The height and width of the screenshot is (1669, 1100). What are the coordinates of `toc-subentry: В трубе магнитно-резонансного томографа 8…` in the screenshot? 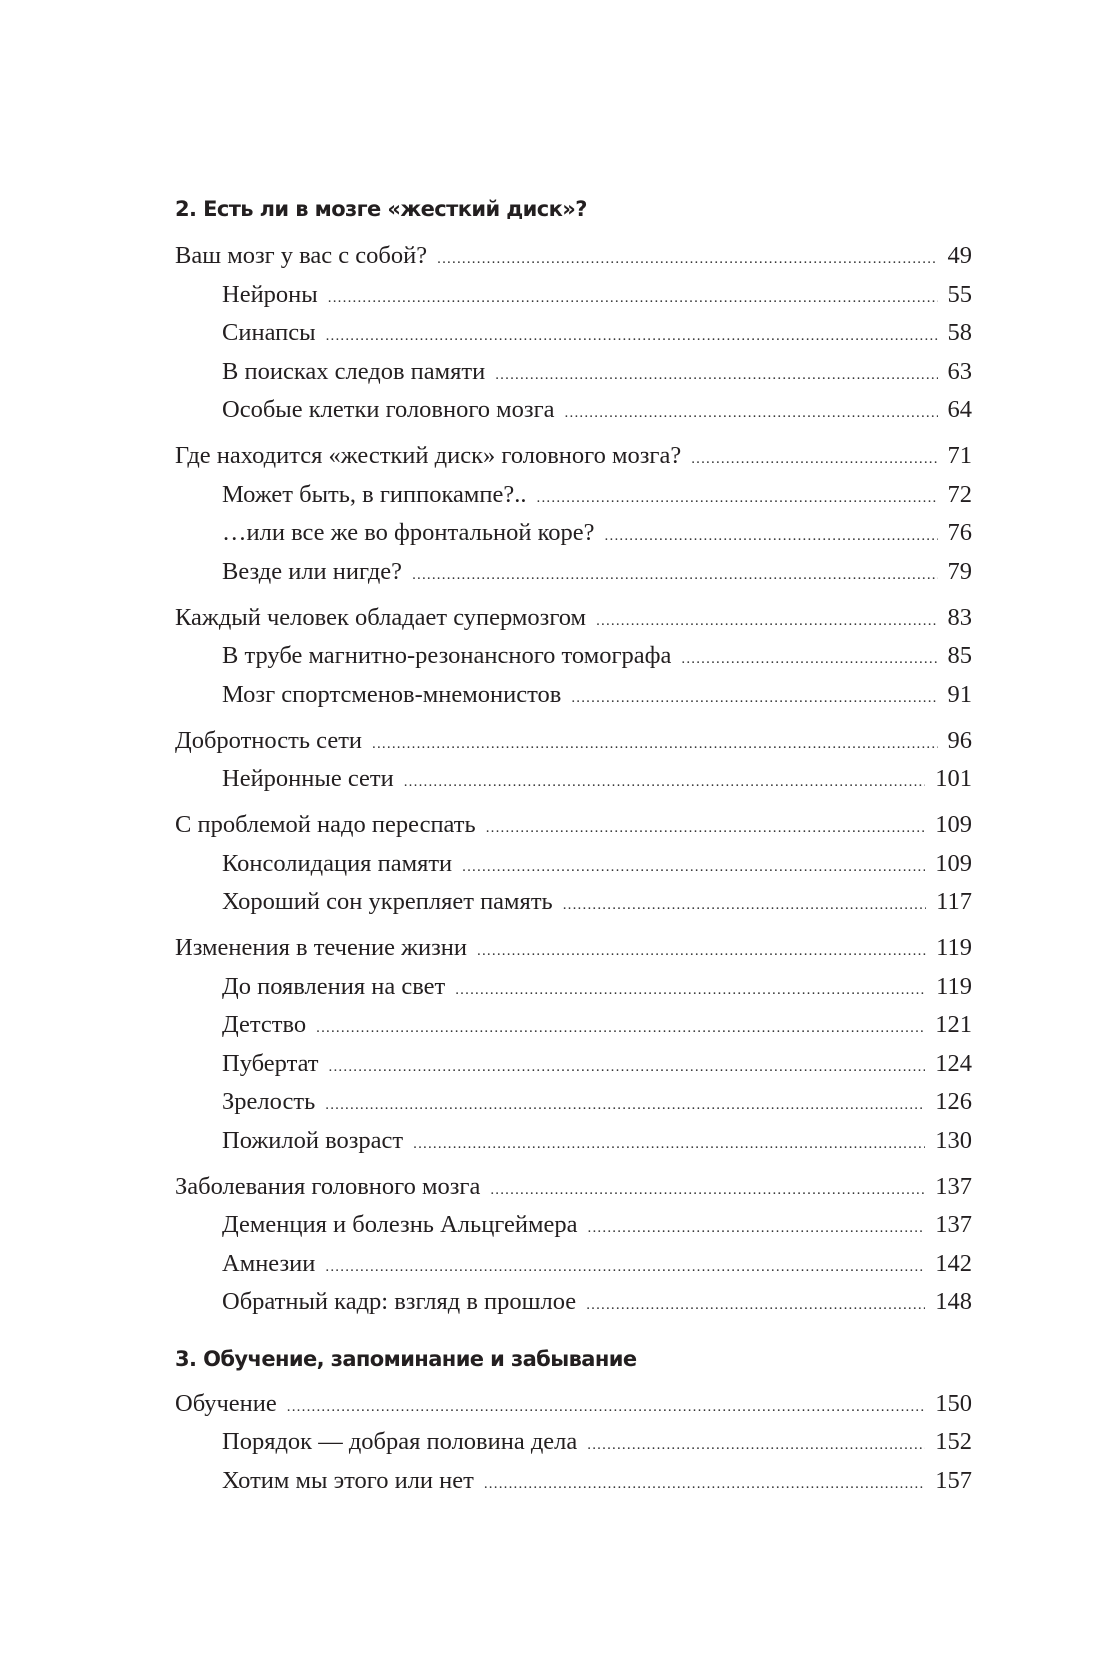 It's located at (573, 656).